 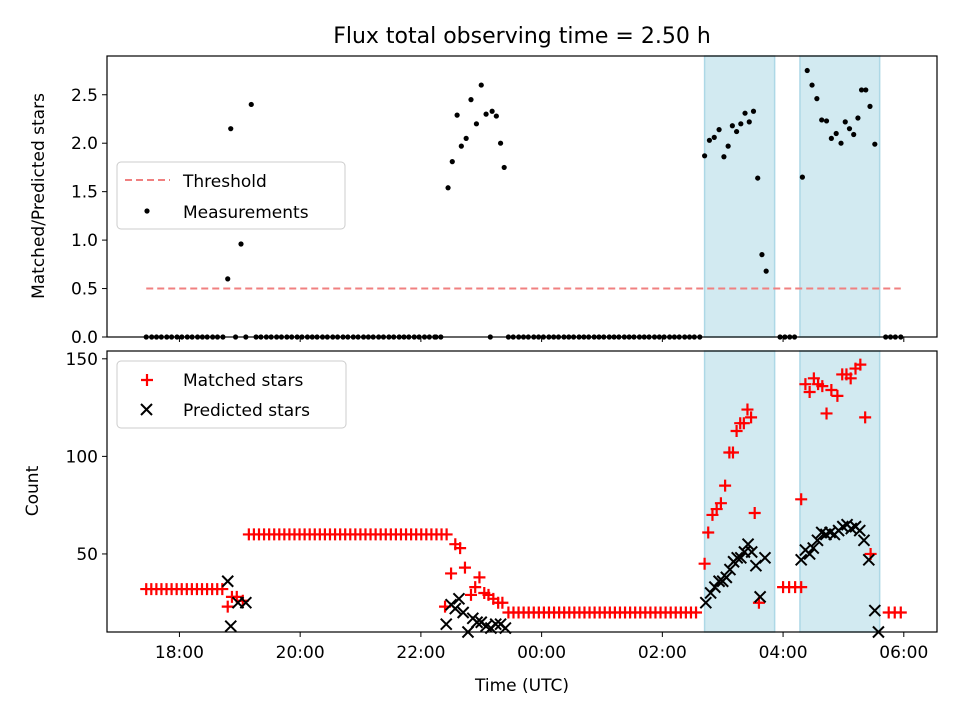 What do you see at coordinates (903, 653) in the screenshot?
I see `x-tick-label: 06:00` at bounding box center [903, 653].